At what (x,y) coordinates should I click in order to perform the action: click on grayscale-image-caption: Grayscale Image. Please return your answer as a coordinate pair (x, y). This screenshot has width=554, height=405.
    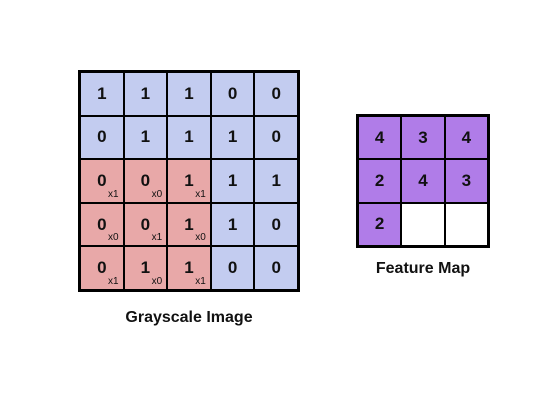
    Looking at the image, I should click on (189, 317).